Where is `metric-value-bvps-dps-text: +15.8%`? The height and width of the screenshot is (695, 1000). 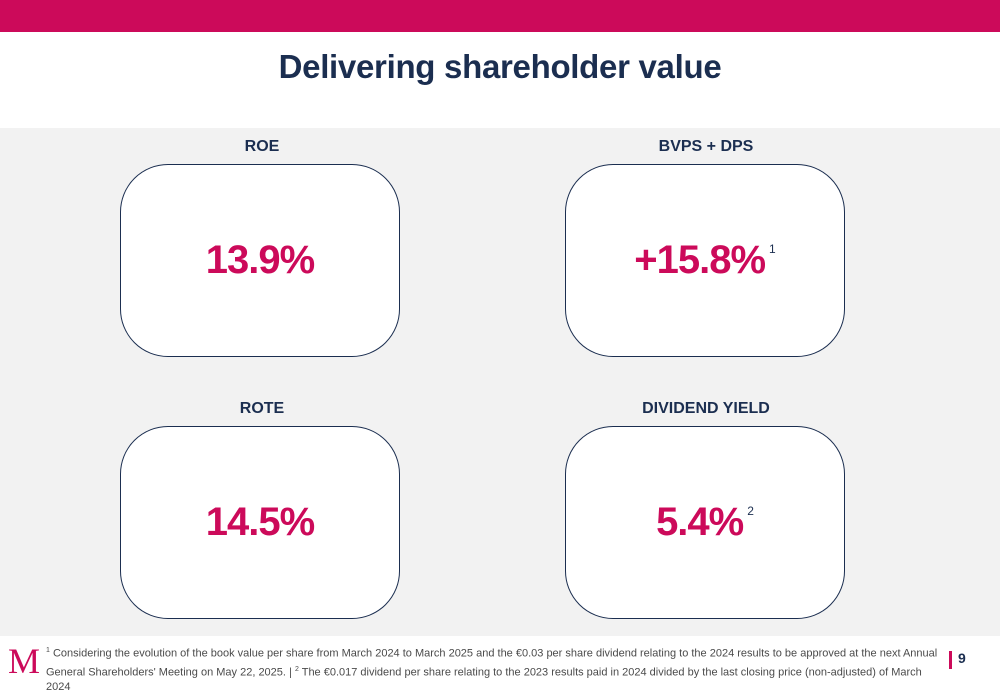
metric-value-bvps-dps-text: +15.8% is located at coordinates (700, 260).